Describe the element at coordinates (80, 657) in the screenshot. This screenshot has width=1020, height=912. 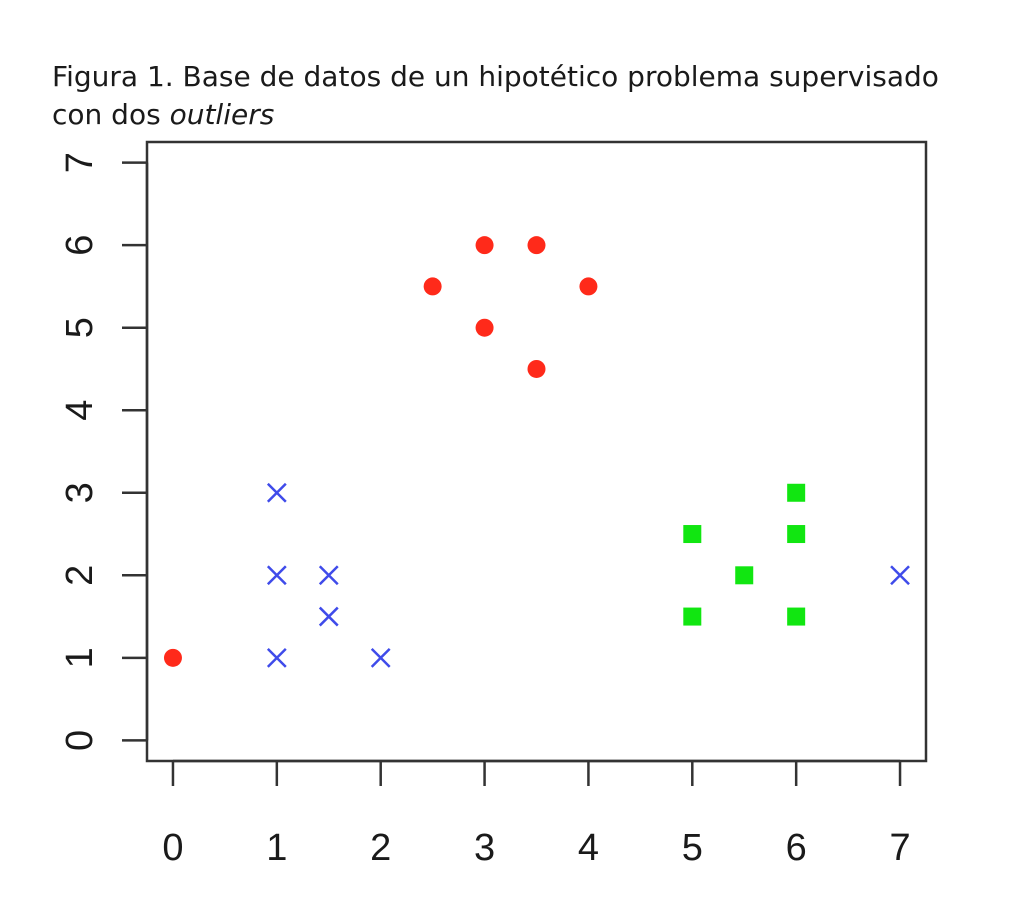
I see `y-tick-label: 1` at that location.